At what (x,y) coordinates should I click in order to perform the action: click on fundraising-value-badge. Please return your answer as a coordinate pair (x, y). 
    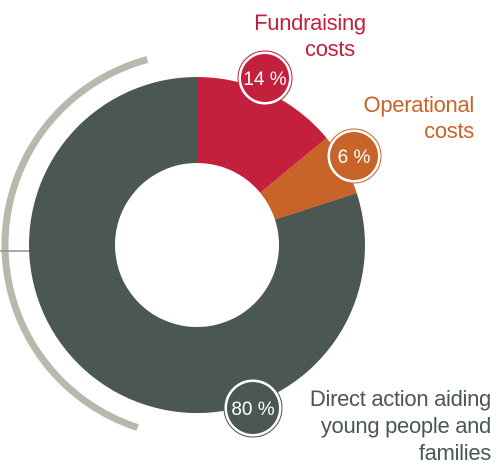
    Looking at the image, I should click on (265, 78).